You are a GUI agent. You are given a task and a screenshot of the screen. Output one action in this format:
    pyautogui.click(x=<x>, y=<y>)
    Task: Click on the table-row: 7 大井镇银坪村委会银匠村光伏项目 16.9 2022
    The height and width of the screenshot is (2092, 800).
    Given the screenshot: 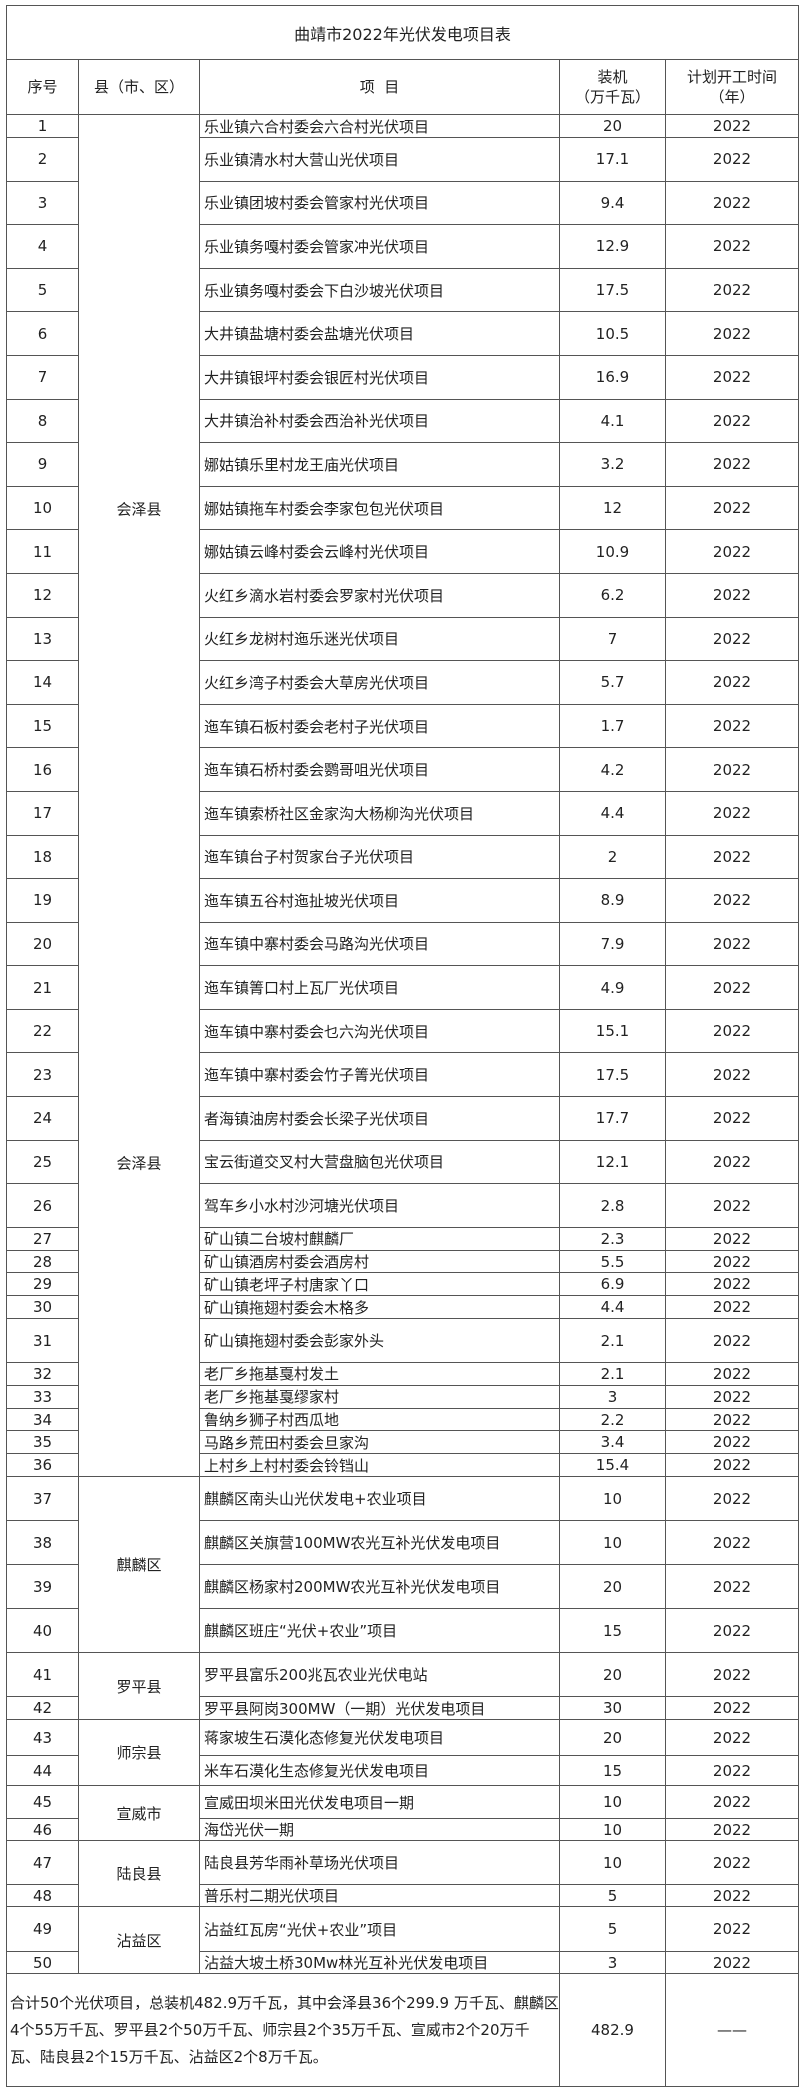 What is the action you would take?
    pyautogui.click(x=402, y=377)
    